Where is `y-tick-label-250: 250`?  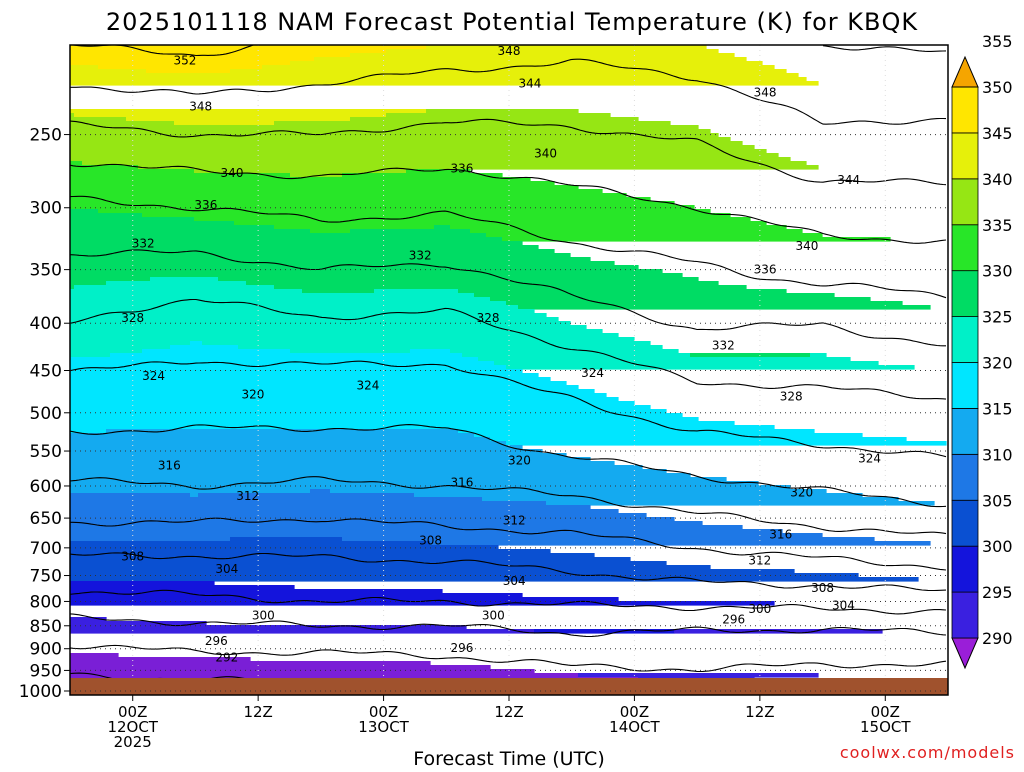 y-tick-label-250: 250 is located at coordinates (46, 136).